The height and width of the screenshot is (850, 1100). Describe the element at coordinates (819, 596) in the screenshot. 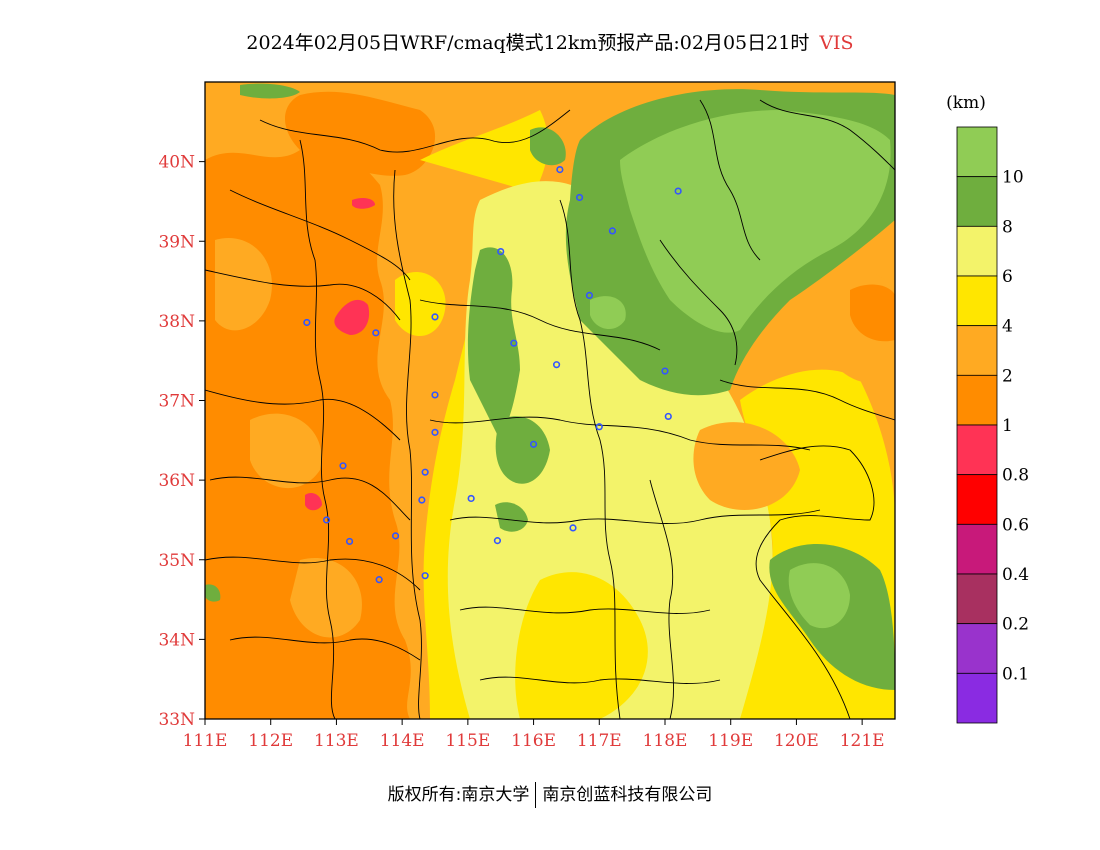

I see `field-lightgreen-southeast` at that location.